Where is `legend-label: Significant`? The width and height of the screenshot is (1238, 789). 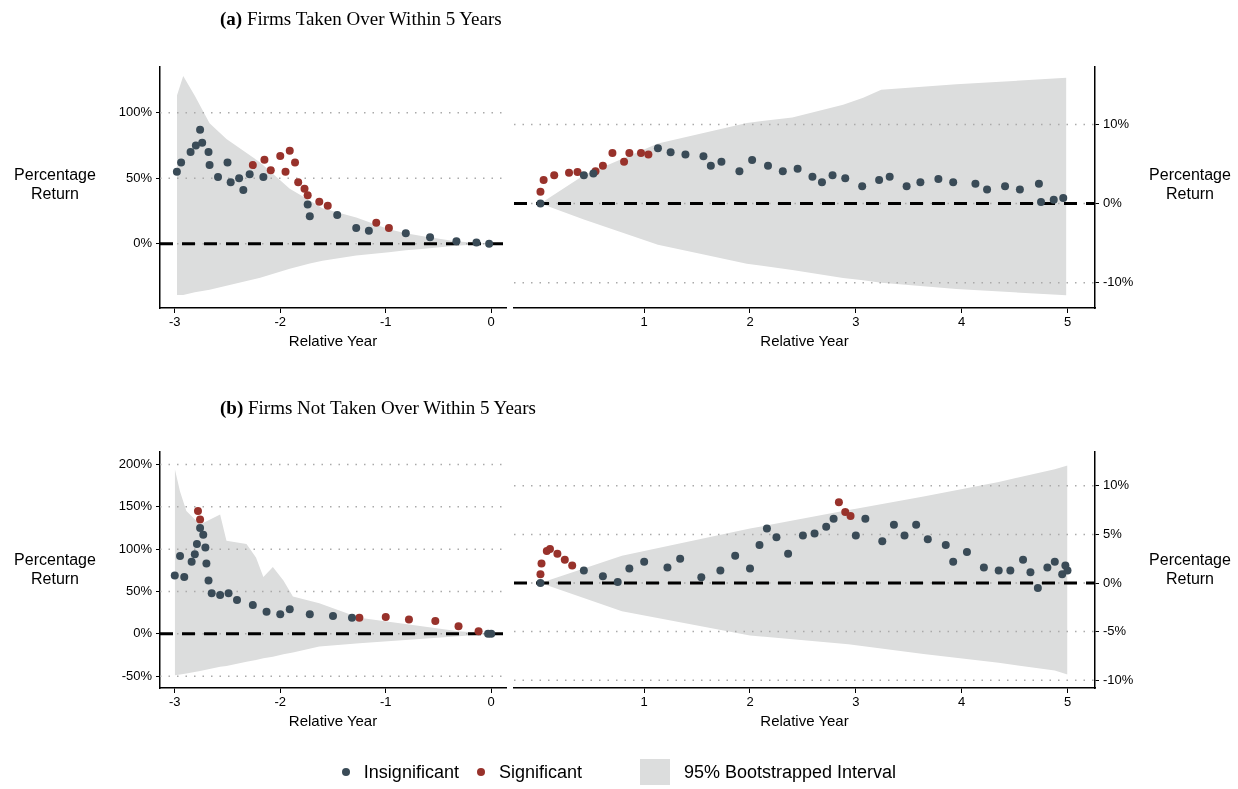
legend-label: Significant is located at coordinates (540, 772).